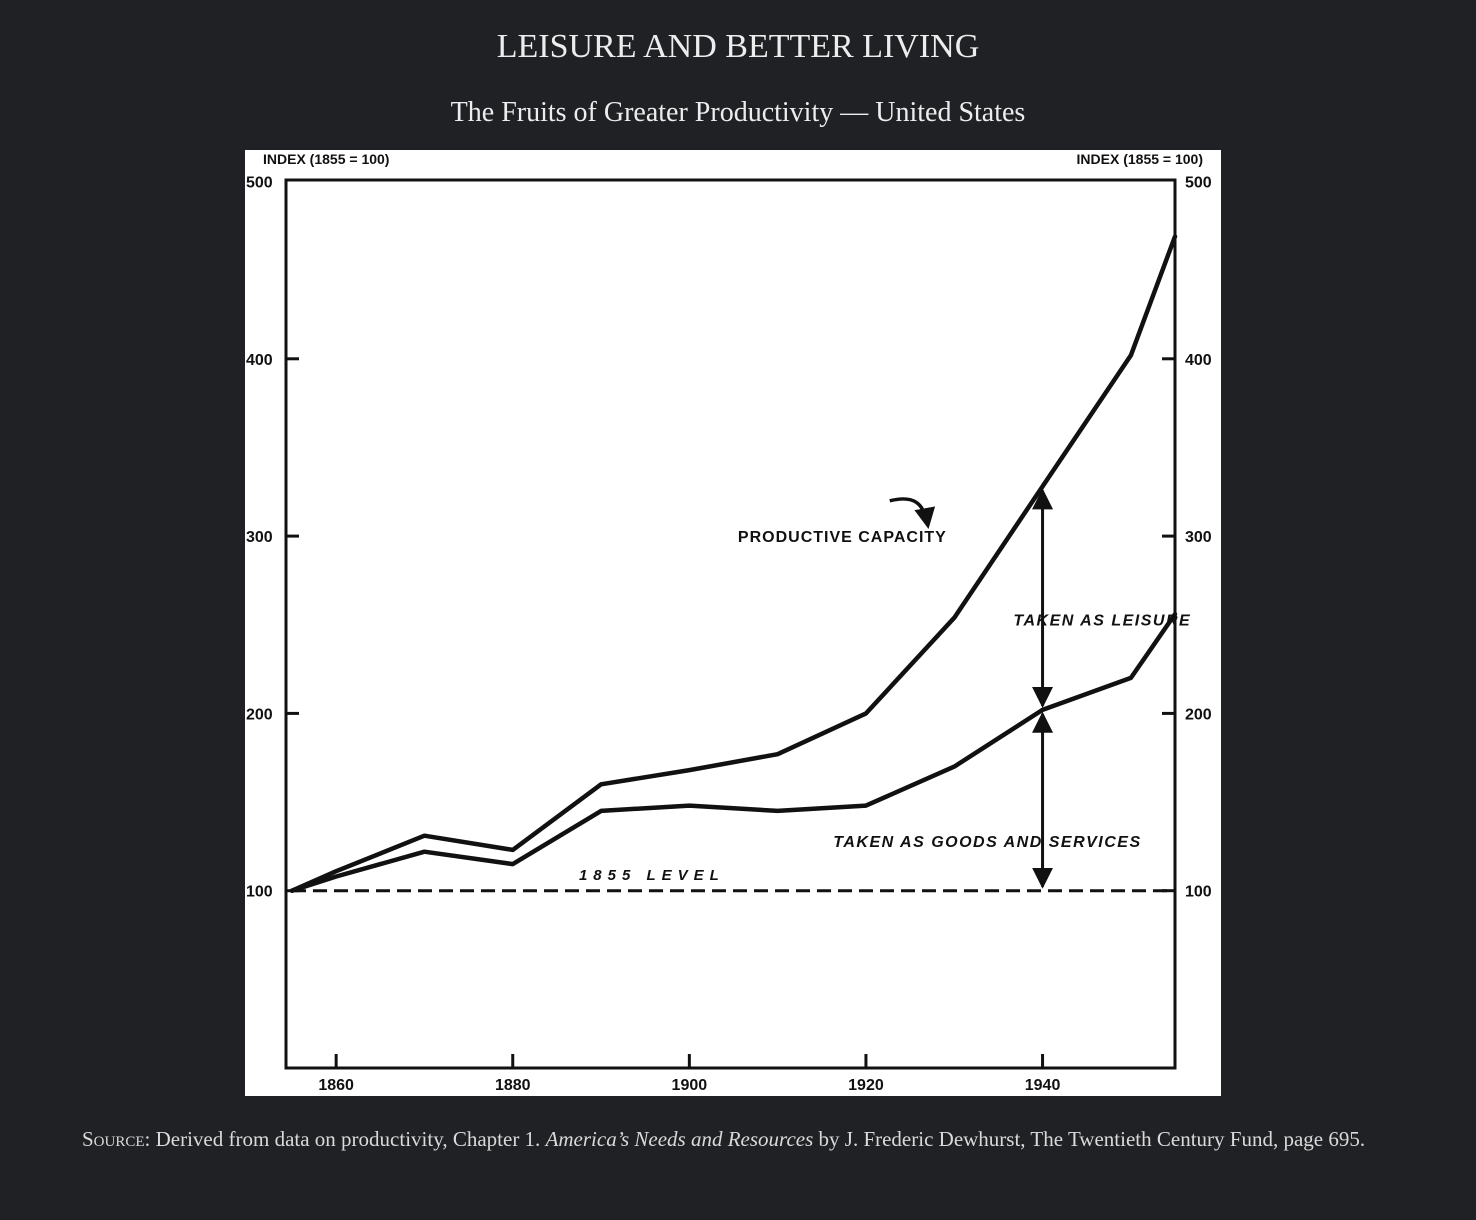 The image size is (1476, 1220). I want to click on x-tick-label-1900: 1900, so click(690, 1085).